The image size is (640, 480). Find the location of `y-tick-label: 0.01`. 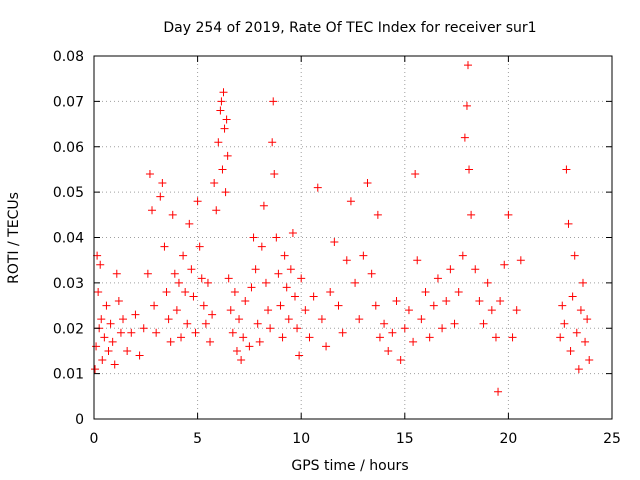

y-tick-label: 0.01 is located at coordinates (68, 375).